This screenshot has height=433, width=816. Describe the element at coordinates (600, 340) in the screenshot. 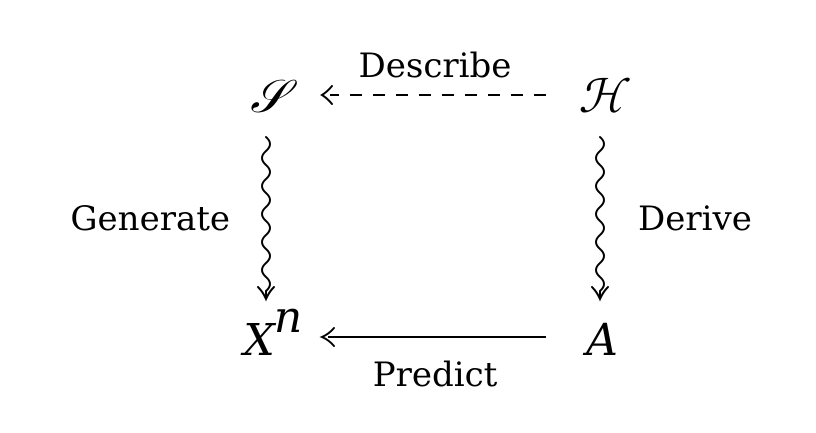

I see `node-bottom-right: A` at that location.